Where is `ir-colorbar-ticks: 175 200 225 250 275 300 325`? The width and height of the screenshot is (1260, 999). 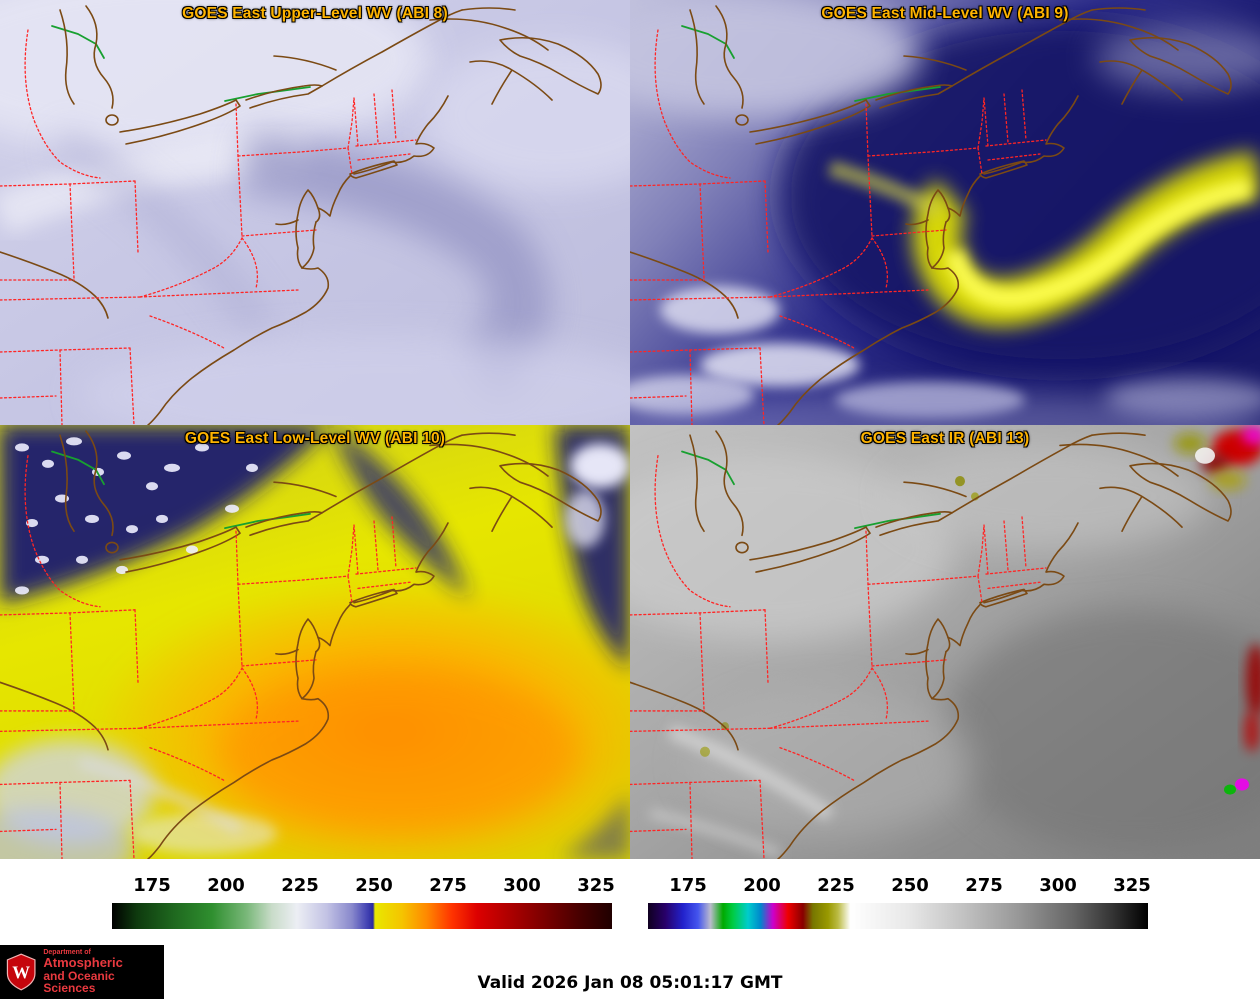 ir-colorbar-ticks: 175 200 225 250 275 300 325 is located at coordinates (899, 888).